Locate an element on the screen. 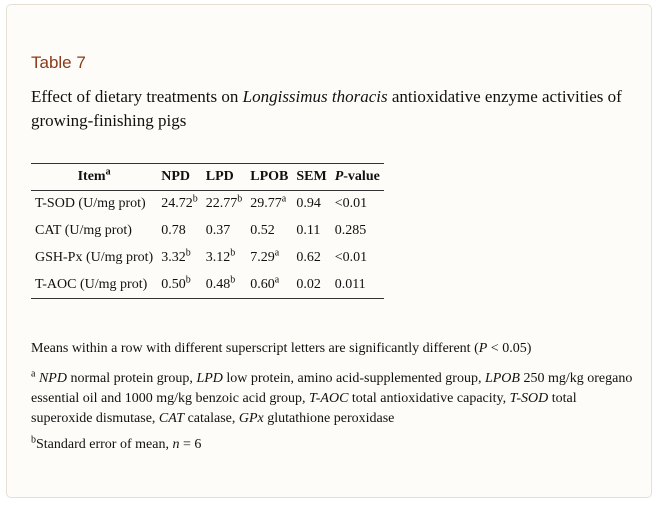 The width and height of the screenshot is (662, 508). header-lpd: LPD is located at coordinates (224, 177).